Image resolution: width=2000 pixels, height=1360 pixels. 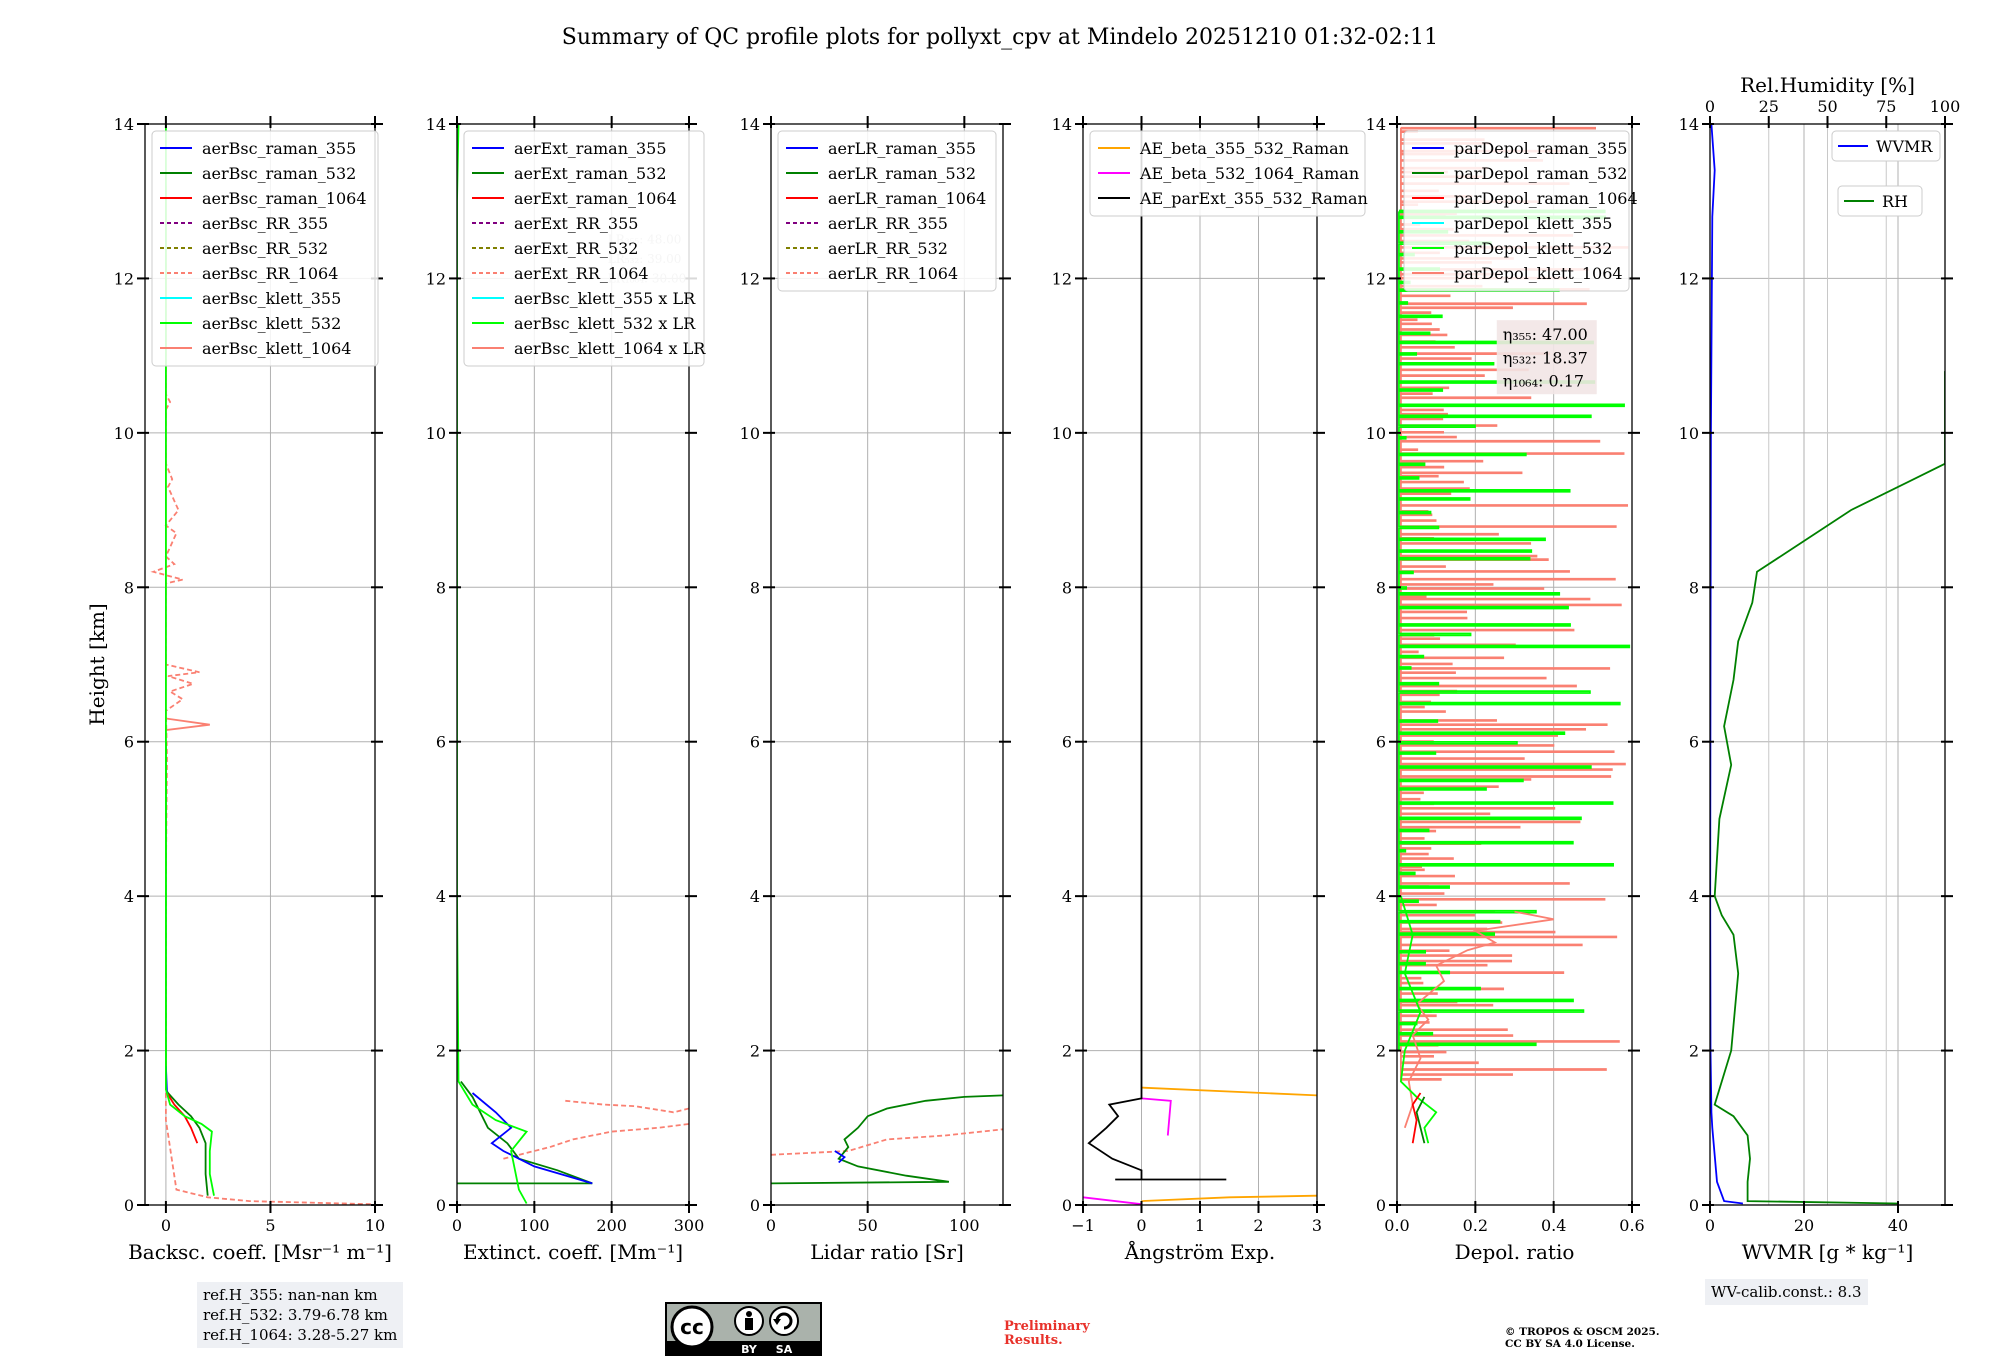 I want to click on wv-calibration-box: WV-calib.const.: 8.3, so click(x=1786, y=1292).